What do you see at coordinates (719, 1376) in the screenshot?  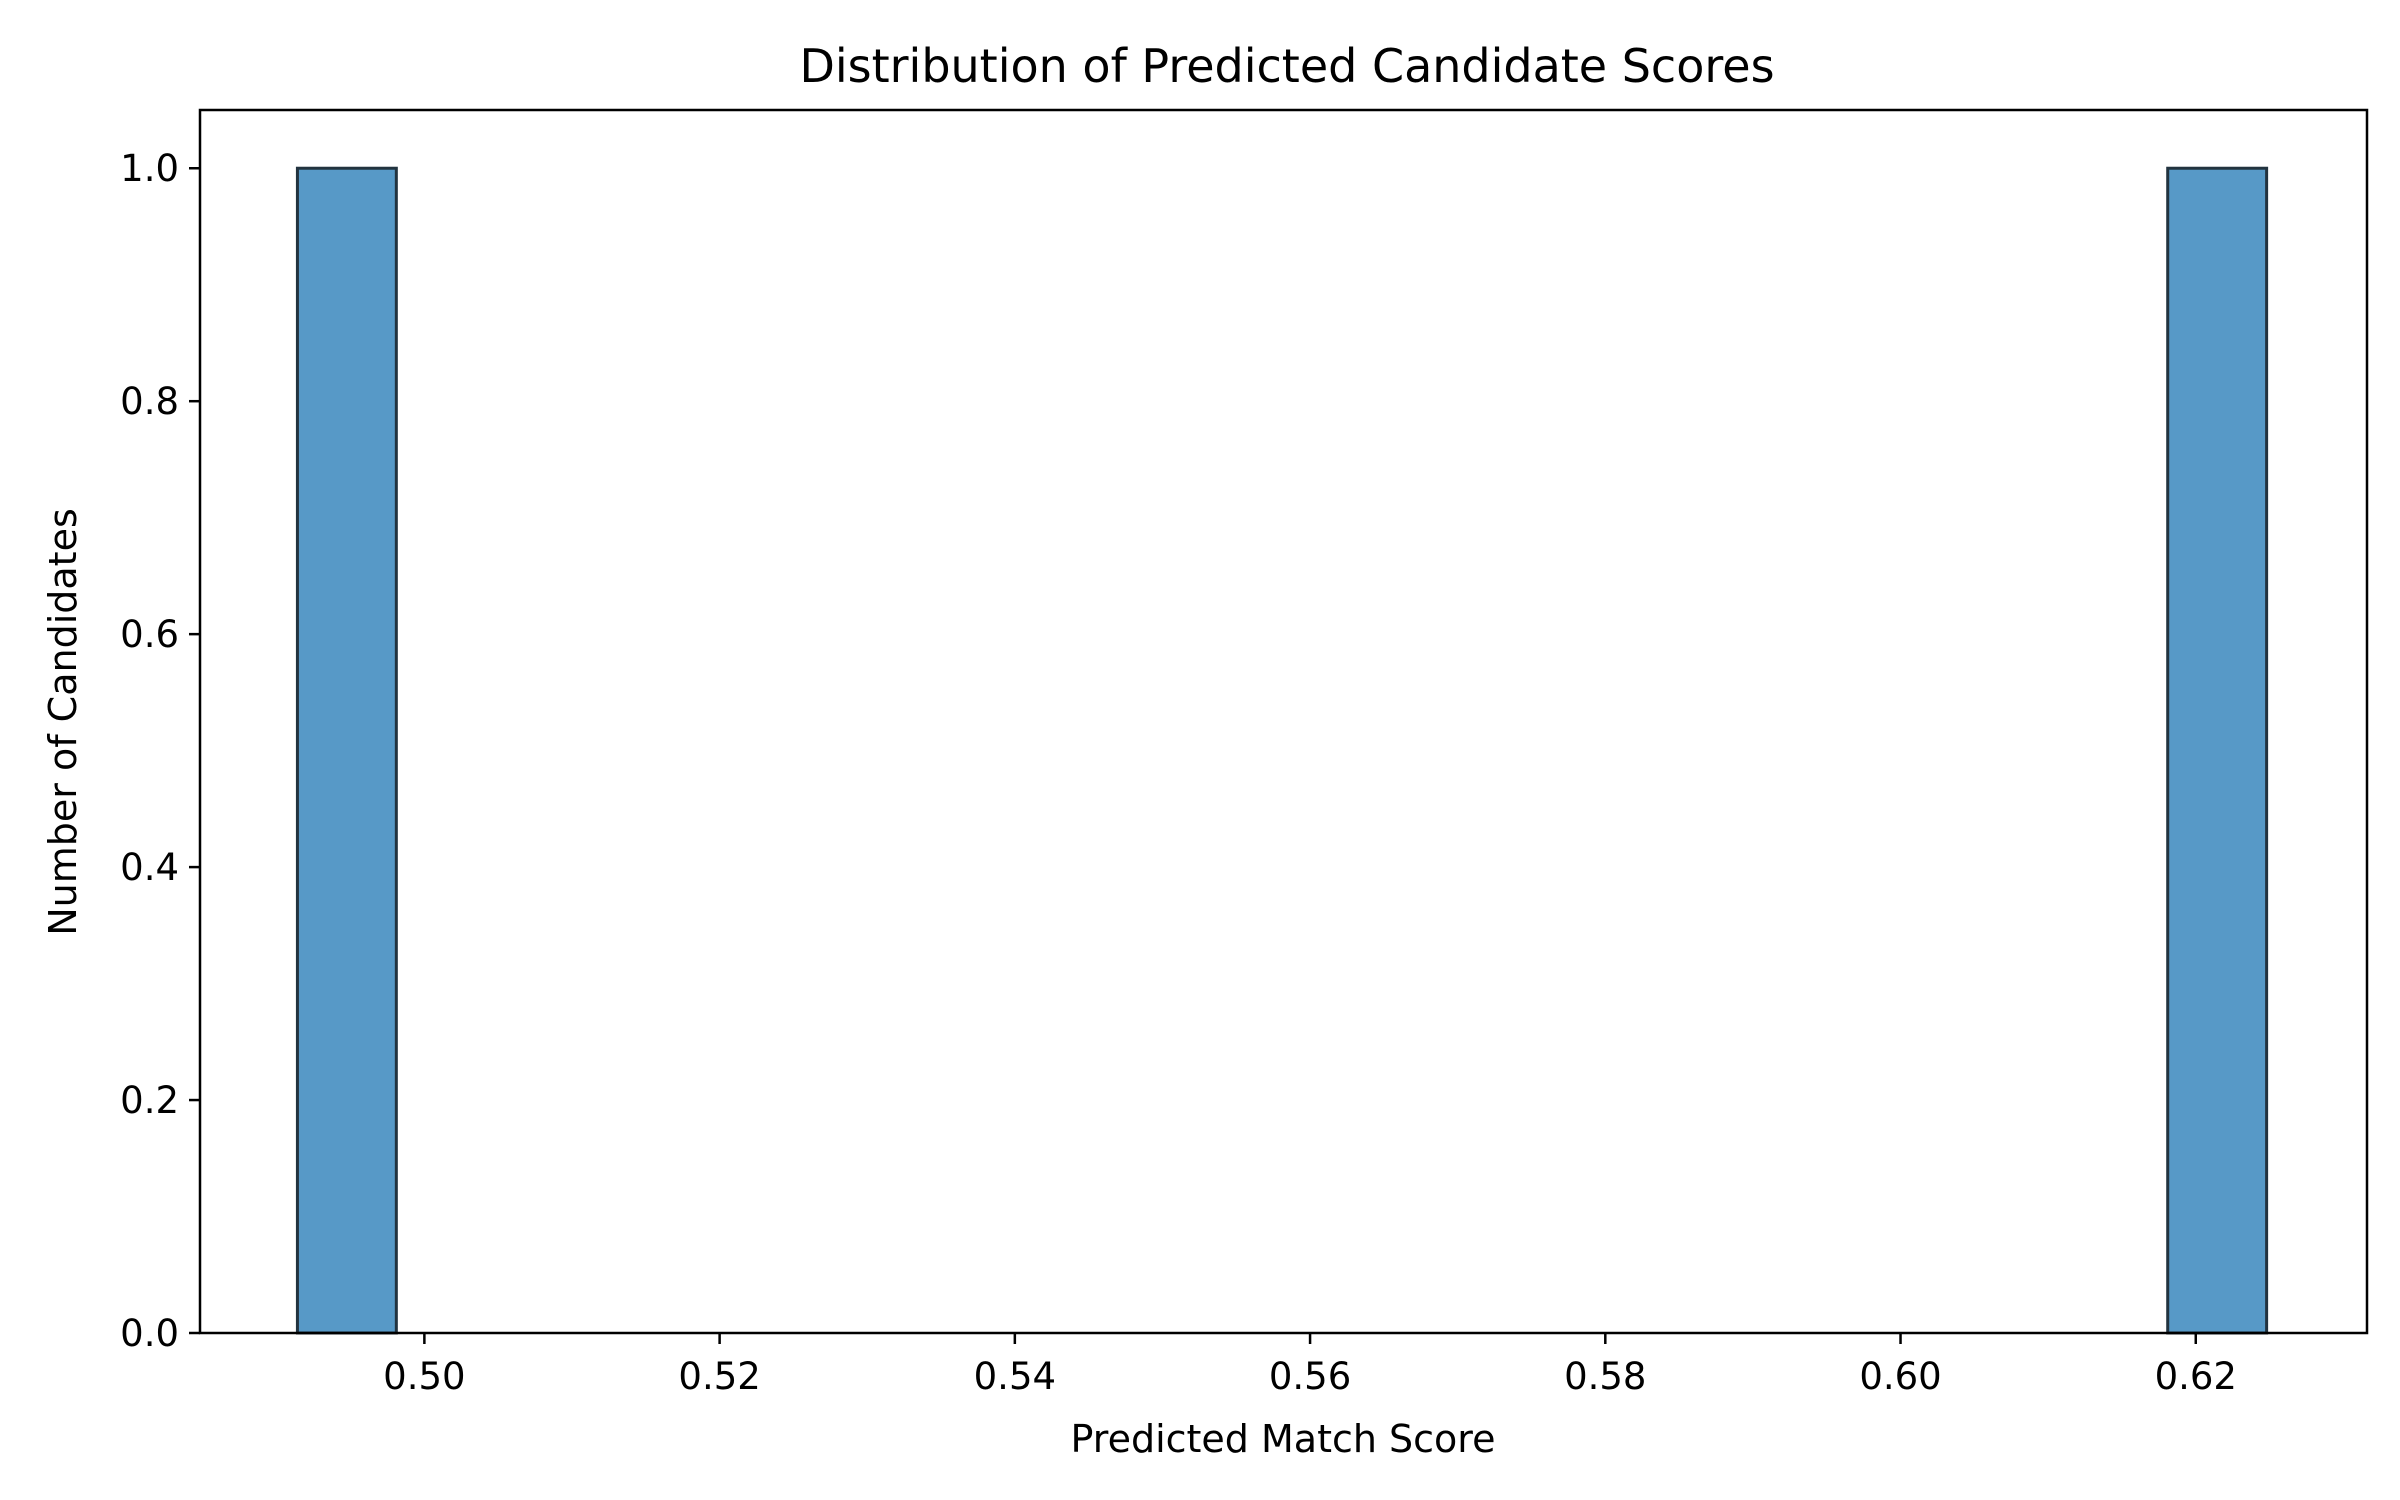 I see `x-tick-label: 0.52` at bounding box center [719, 1376].